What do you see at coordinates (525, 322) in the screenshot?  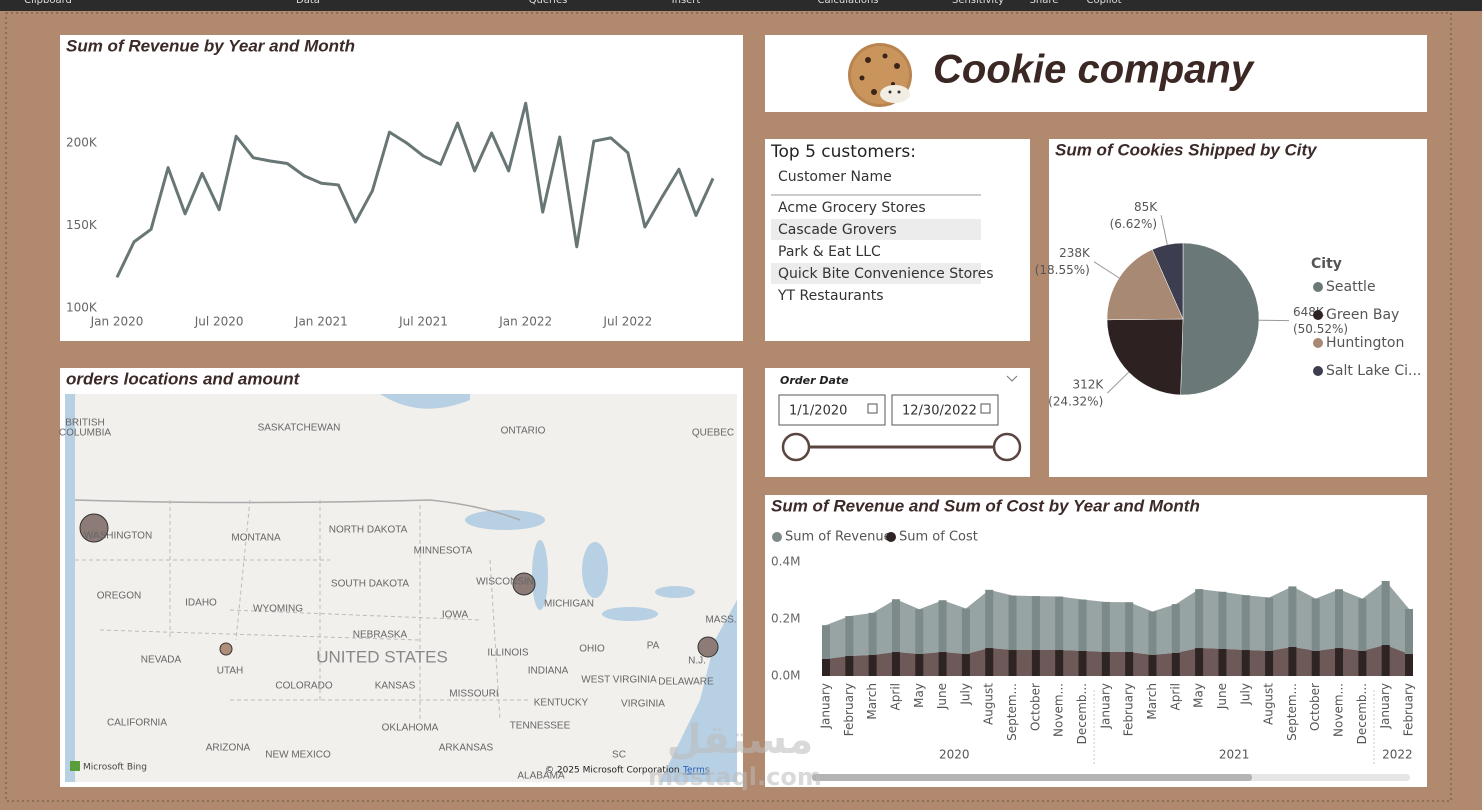 I see `x-tick-label: Jan 2022` at bounding box center [525, 322].